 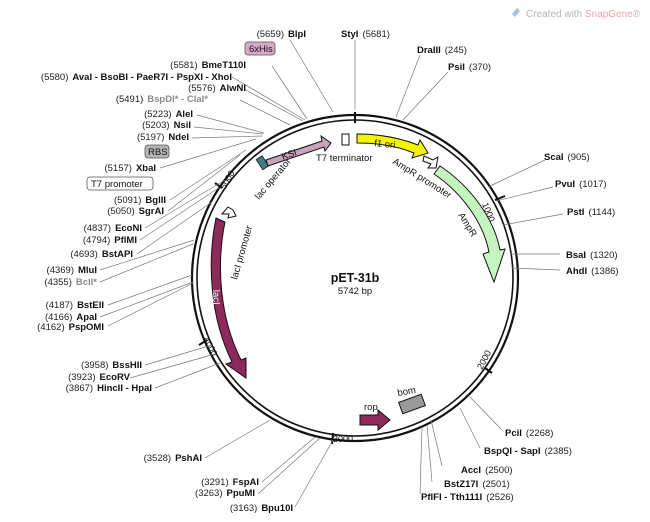 What do you see at coordinates (109, 388) in the screenshot?
I see `site-label-hincii-hpai: (3867) HincII - HpaI` at bounding box center [109, 388].